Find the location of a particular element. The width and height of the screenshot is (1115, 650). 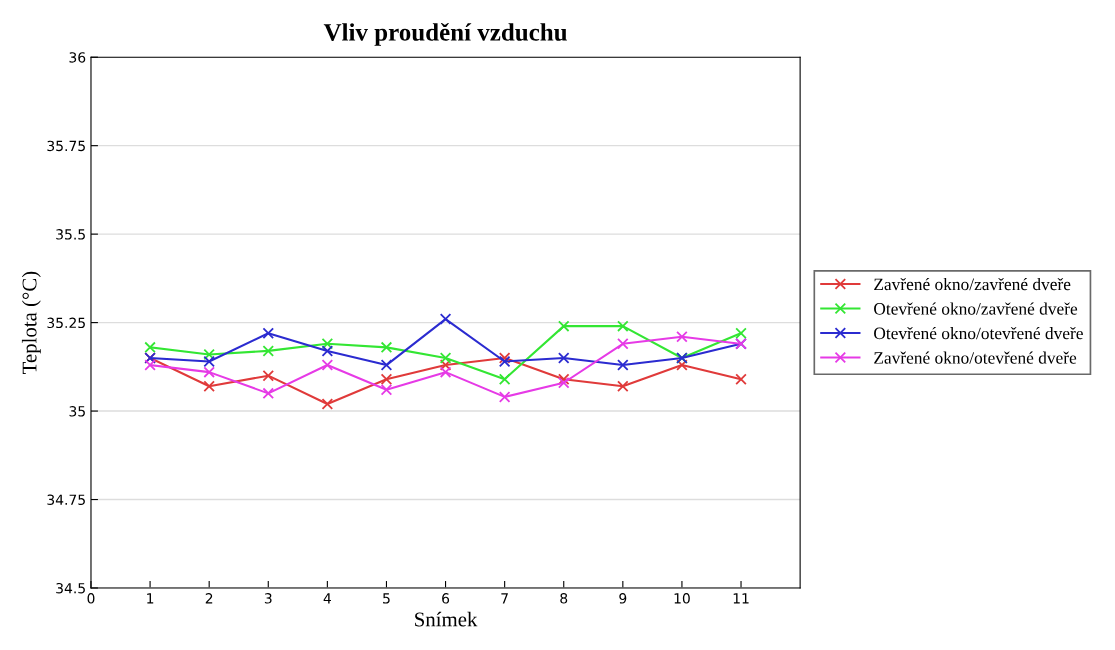

x-tick-label: 7 is located at coordinates (504, 598).